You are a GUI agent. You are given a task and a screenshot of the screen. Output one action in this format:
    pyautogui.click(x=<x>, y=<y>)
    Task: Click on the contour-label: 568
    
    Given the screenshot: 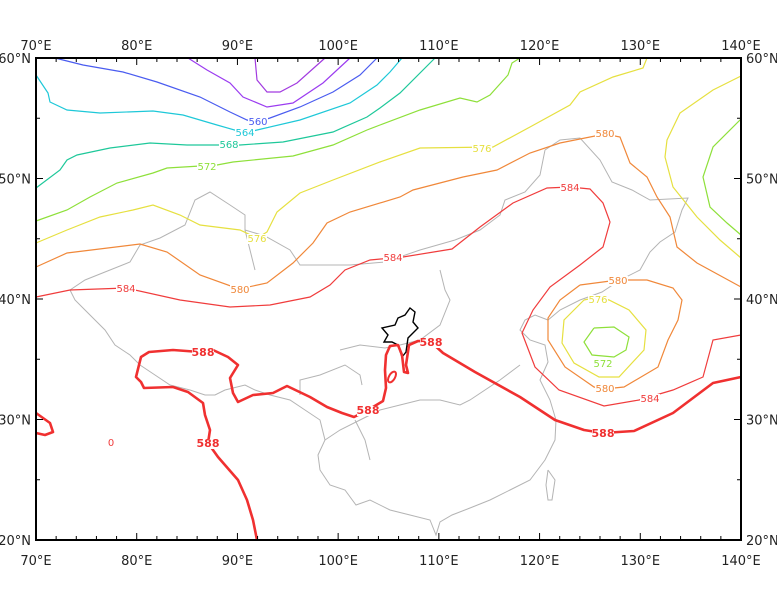 What is the action you would take?
    pyautogui.click(x=228, y=145)
    